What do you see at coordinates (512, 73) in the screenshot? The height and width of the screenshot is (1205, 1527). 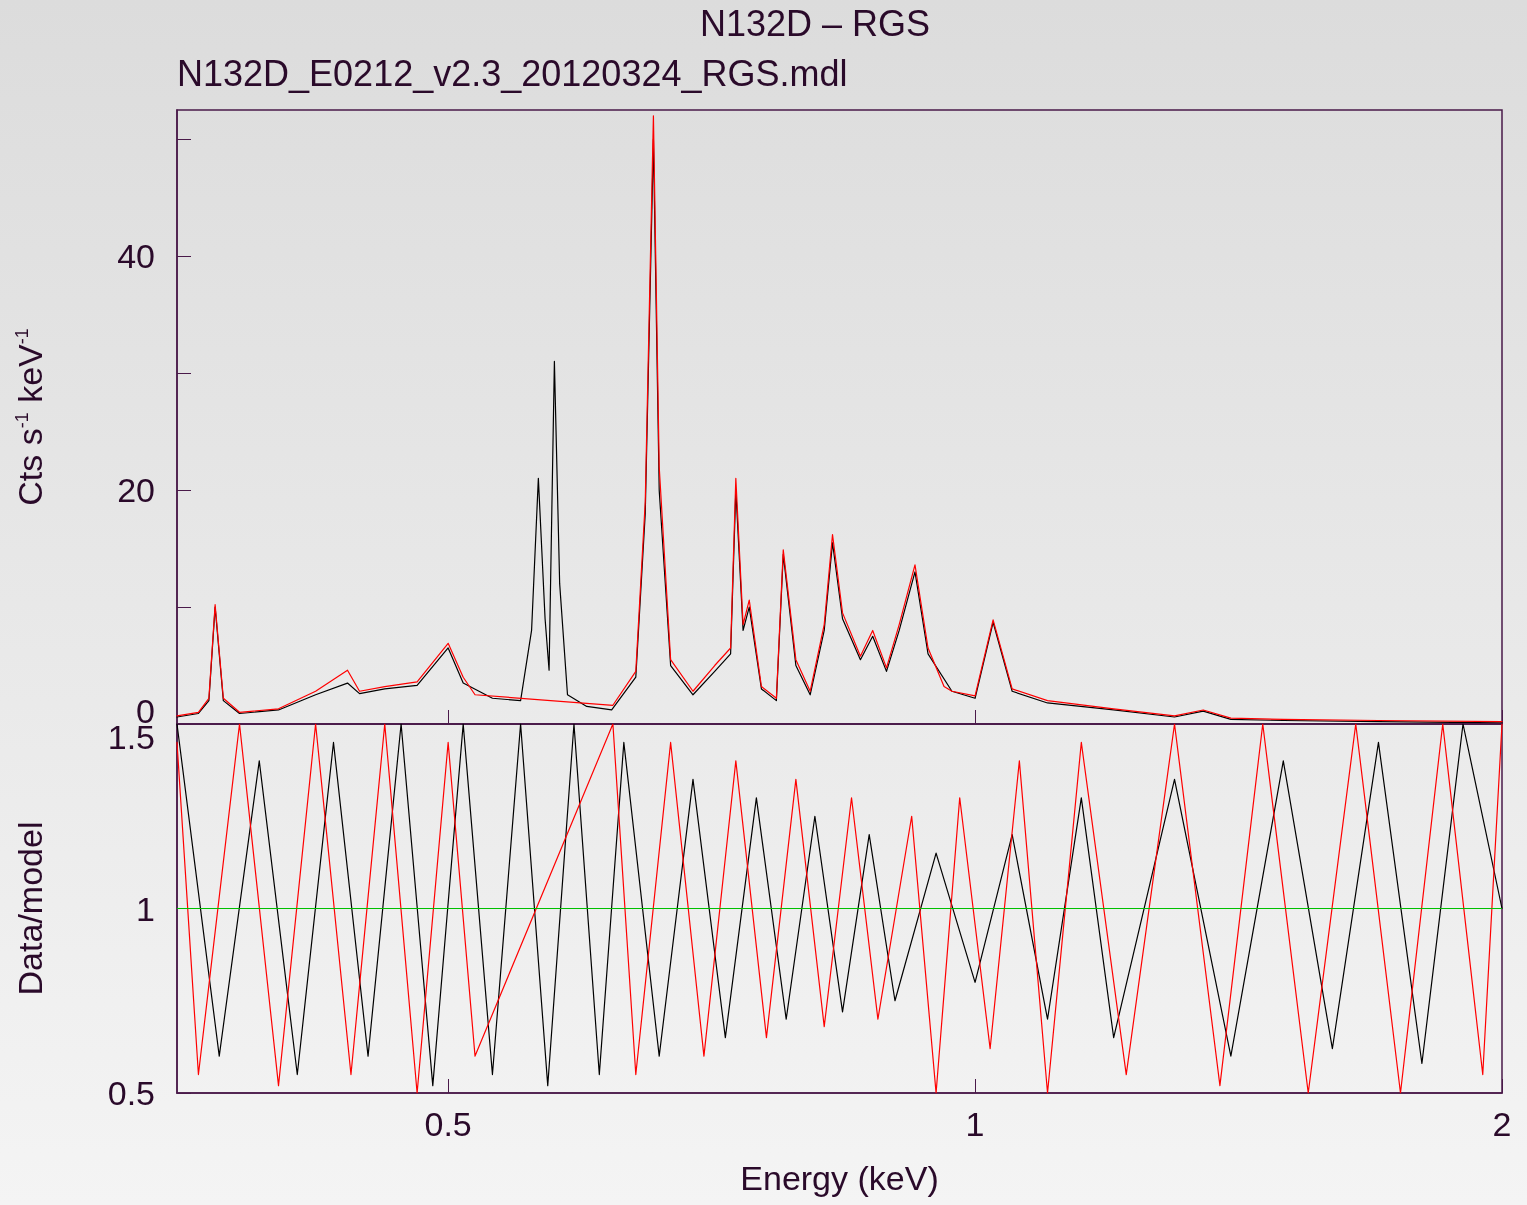 I see `chart-subtitle: N132D_E0212_v2.3_20120324_RGS.mdl` at bounding box center [512, 73].